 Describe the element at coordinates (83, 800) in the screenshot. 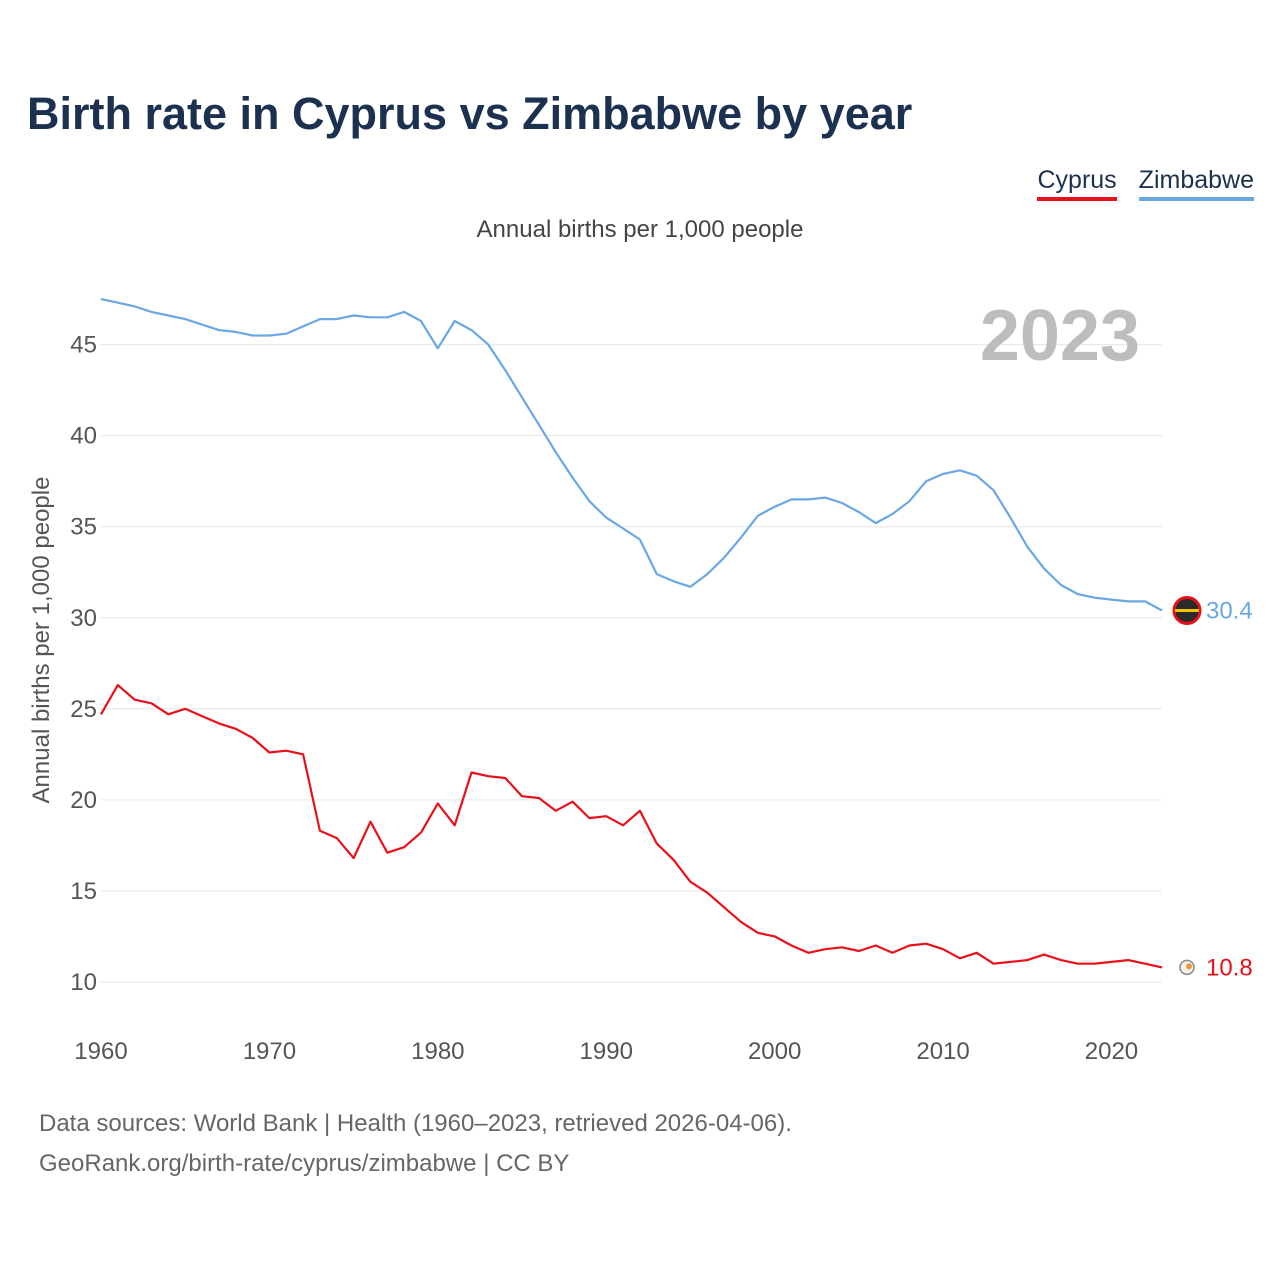

I see `y-tick-label: 20` at that location.